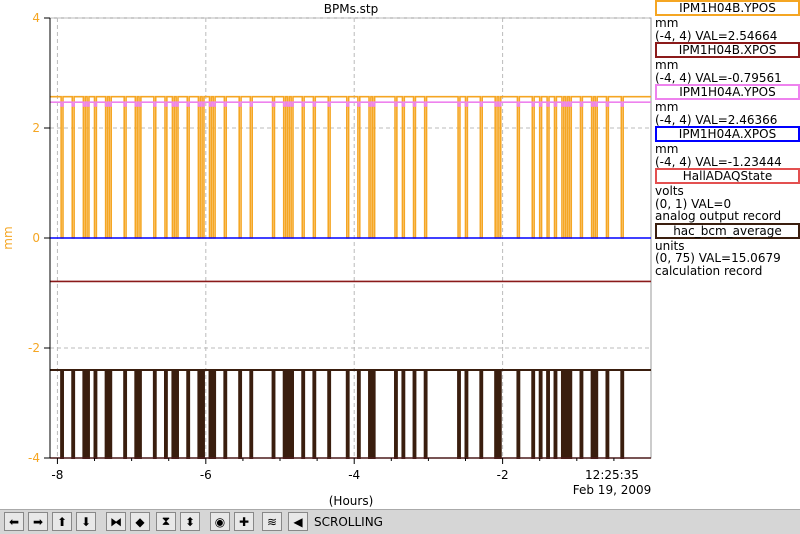  I want to click on arrow-right-icon: ➡, so click(38, 521).